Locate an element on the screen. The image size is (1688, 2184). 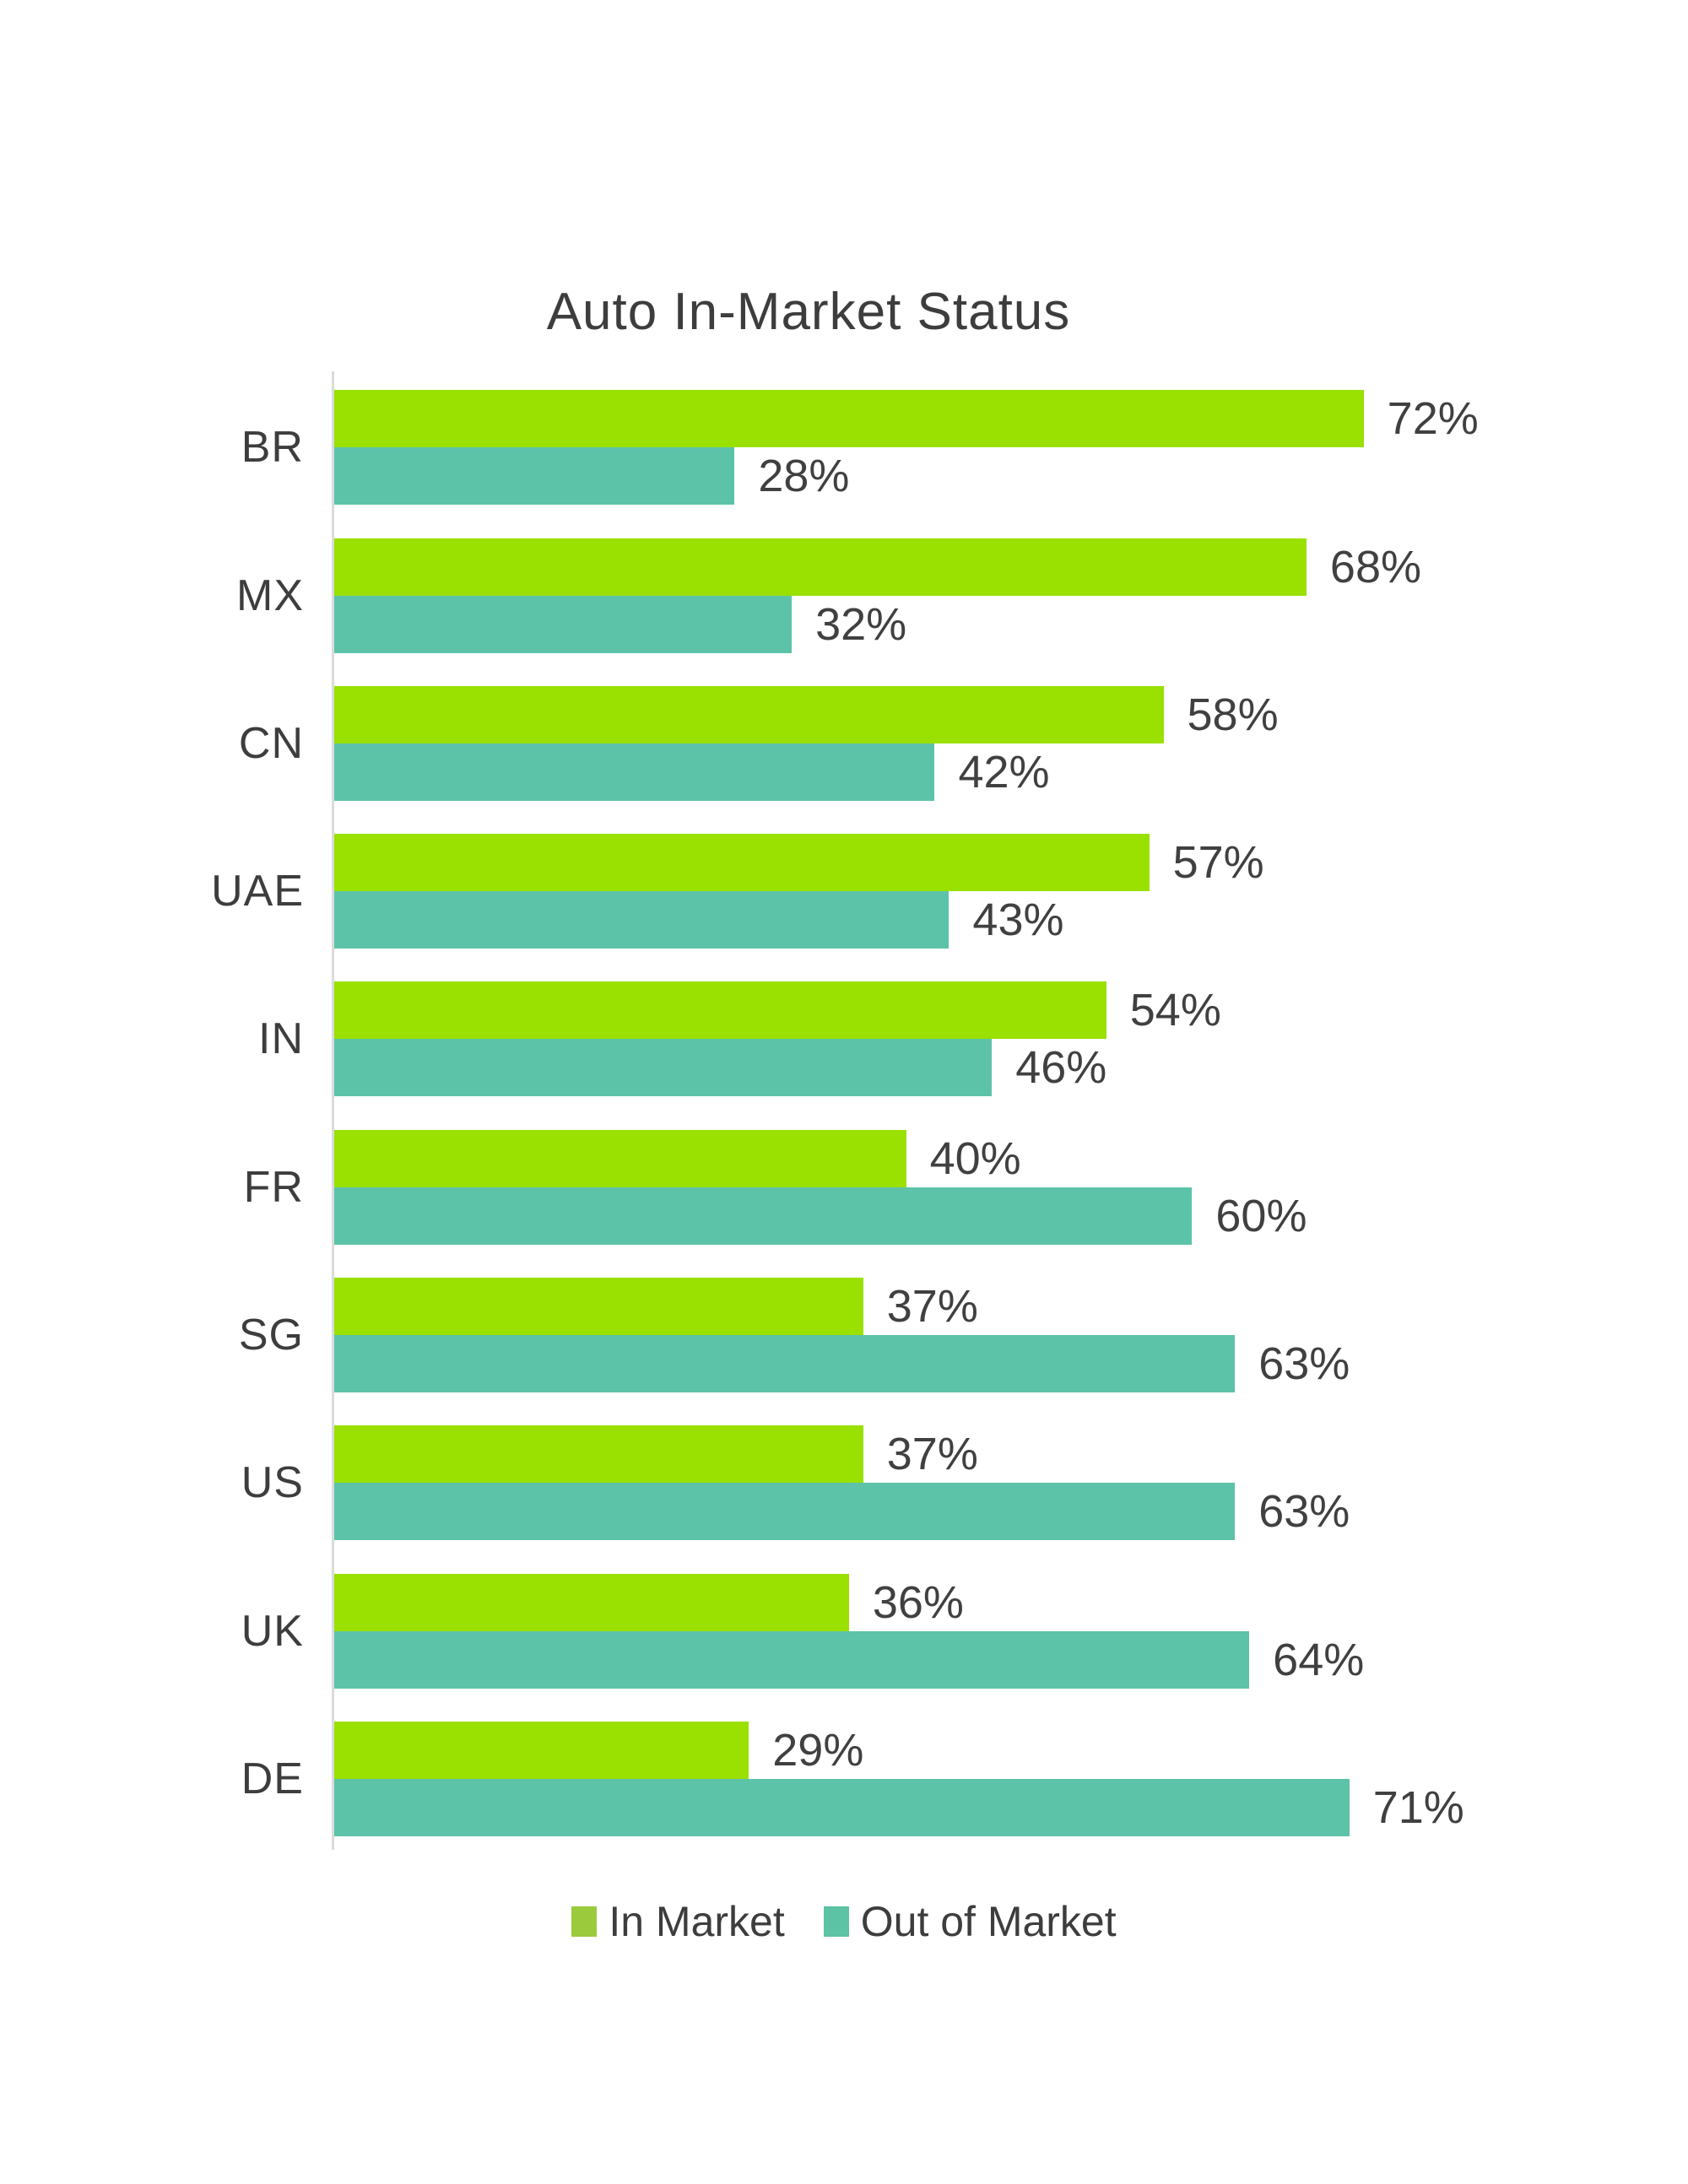
value-label: 60% is located at coordinates (1261, 1215).